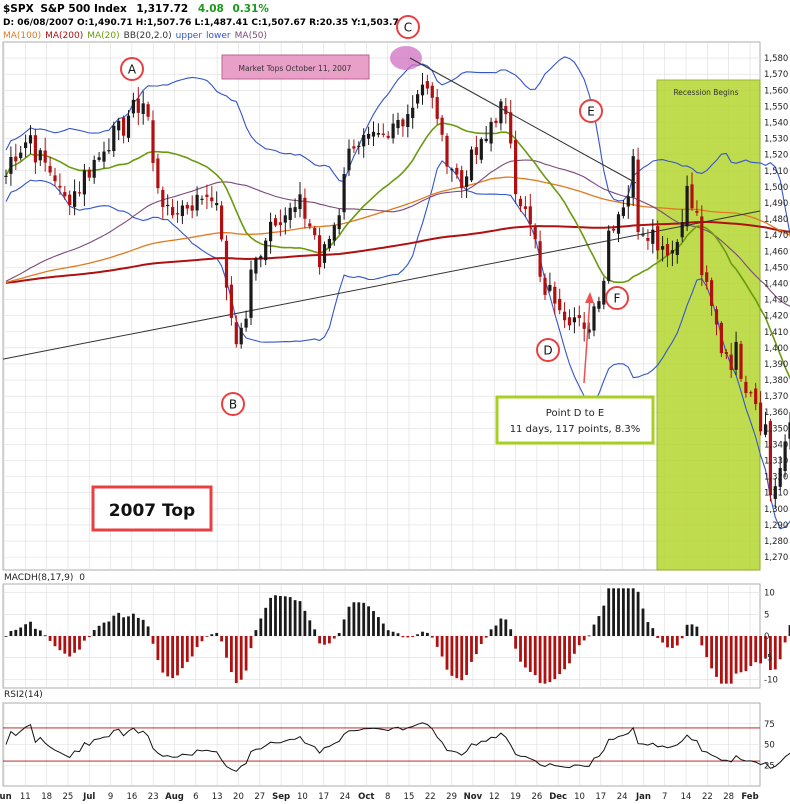 This screenshot has width=790, height=804. I want to click on date-tick-label: 28, so click(728, 797).